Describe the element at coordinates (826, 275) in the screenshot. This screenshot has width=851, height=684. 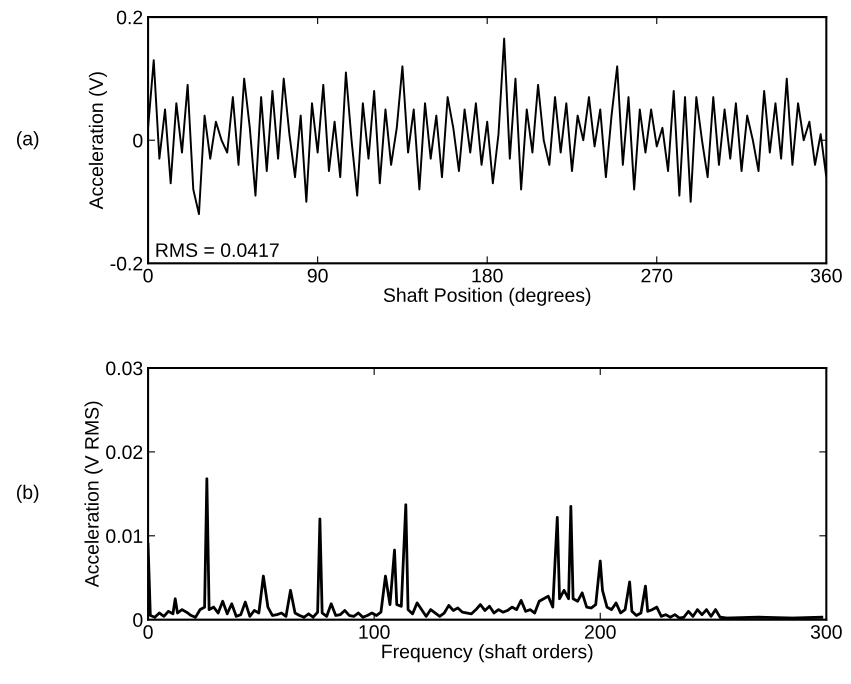
I see `x-tick-label: 360` at that location.